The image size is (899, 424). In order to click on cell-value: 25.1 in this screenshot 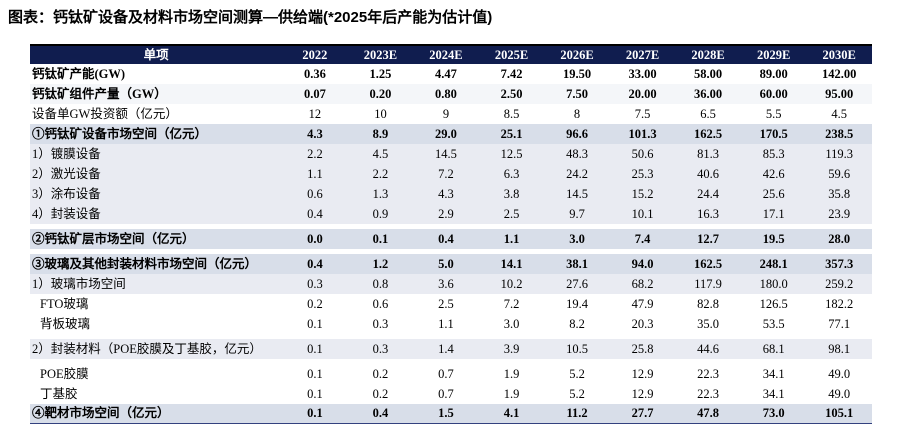, I will do `click(511, 134)`.